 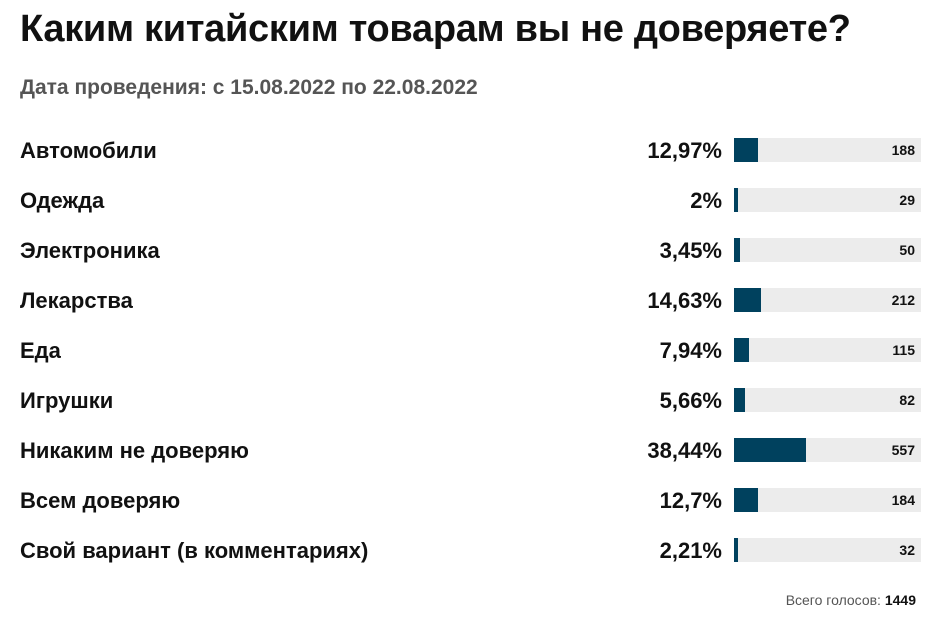 I want to click on option-percent: 12,7%, so click(x=690, y=500).